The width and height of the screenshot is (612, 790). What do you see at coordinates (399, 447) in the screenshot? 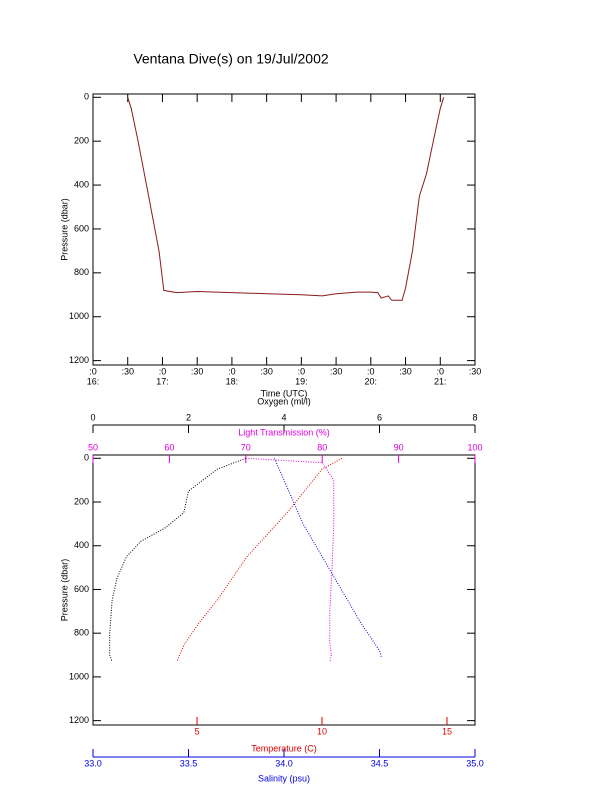
I see `x-tick-label: 90` at bounding box center [399, 447].